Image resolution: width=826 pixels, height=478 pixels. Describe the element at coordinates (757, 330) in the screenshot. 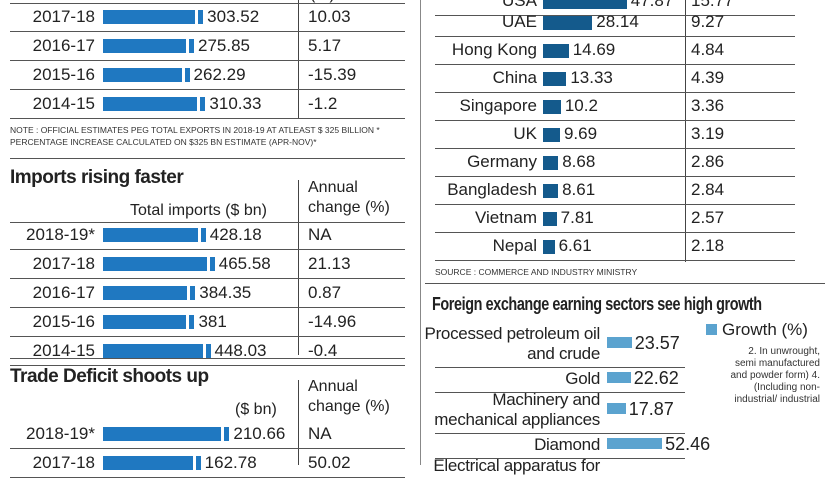

I see `legend: Growth (%)` at that location.